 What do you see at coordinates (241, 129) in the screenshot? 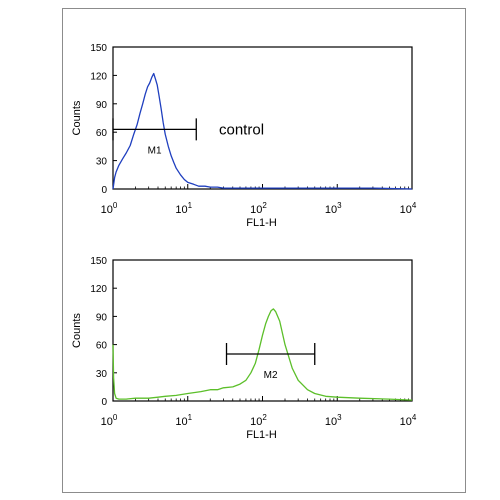
I see `control-annotation: control` at bounding box center [241, 129].